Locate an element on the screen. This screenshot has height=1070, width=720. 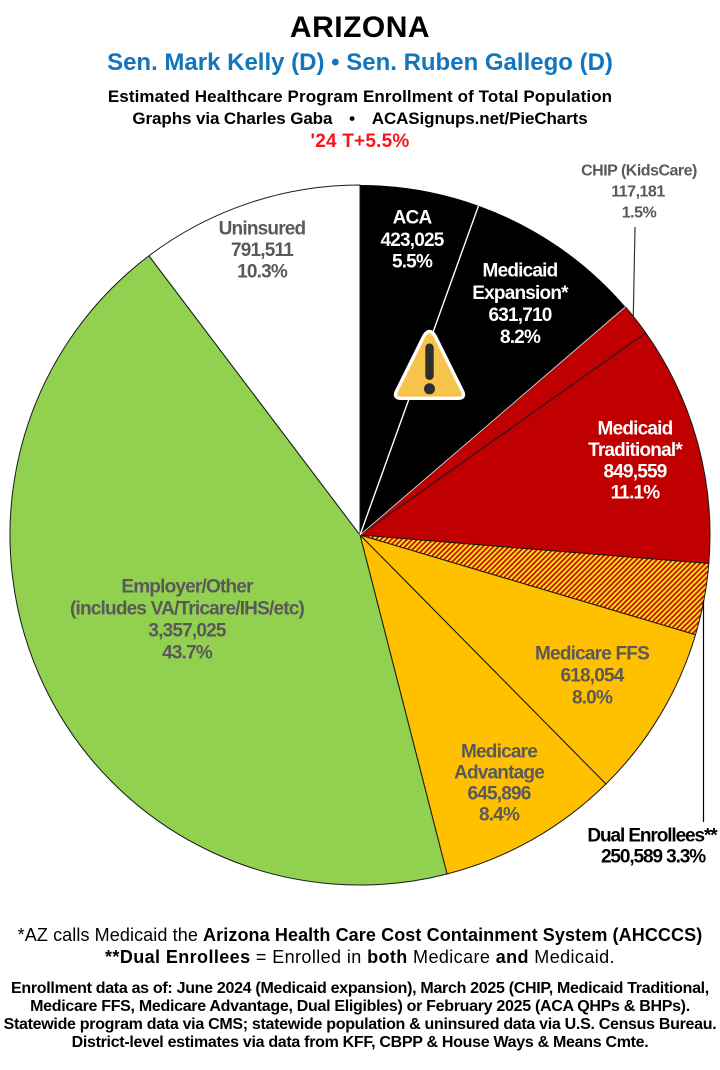
svg-text: Advantage is located at coordinates (499, 773).